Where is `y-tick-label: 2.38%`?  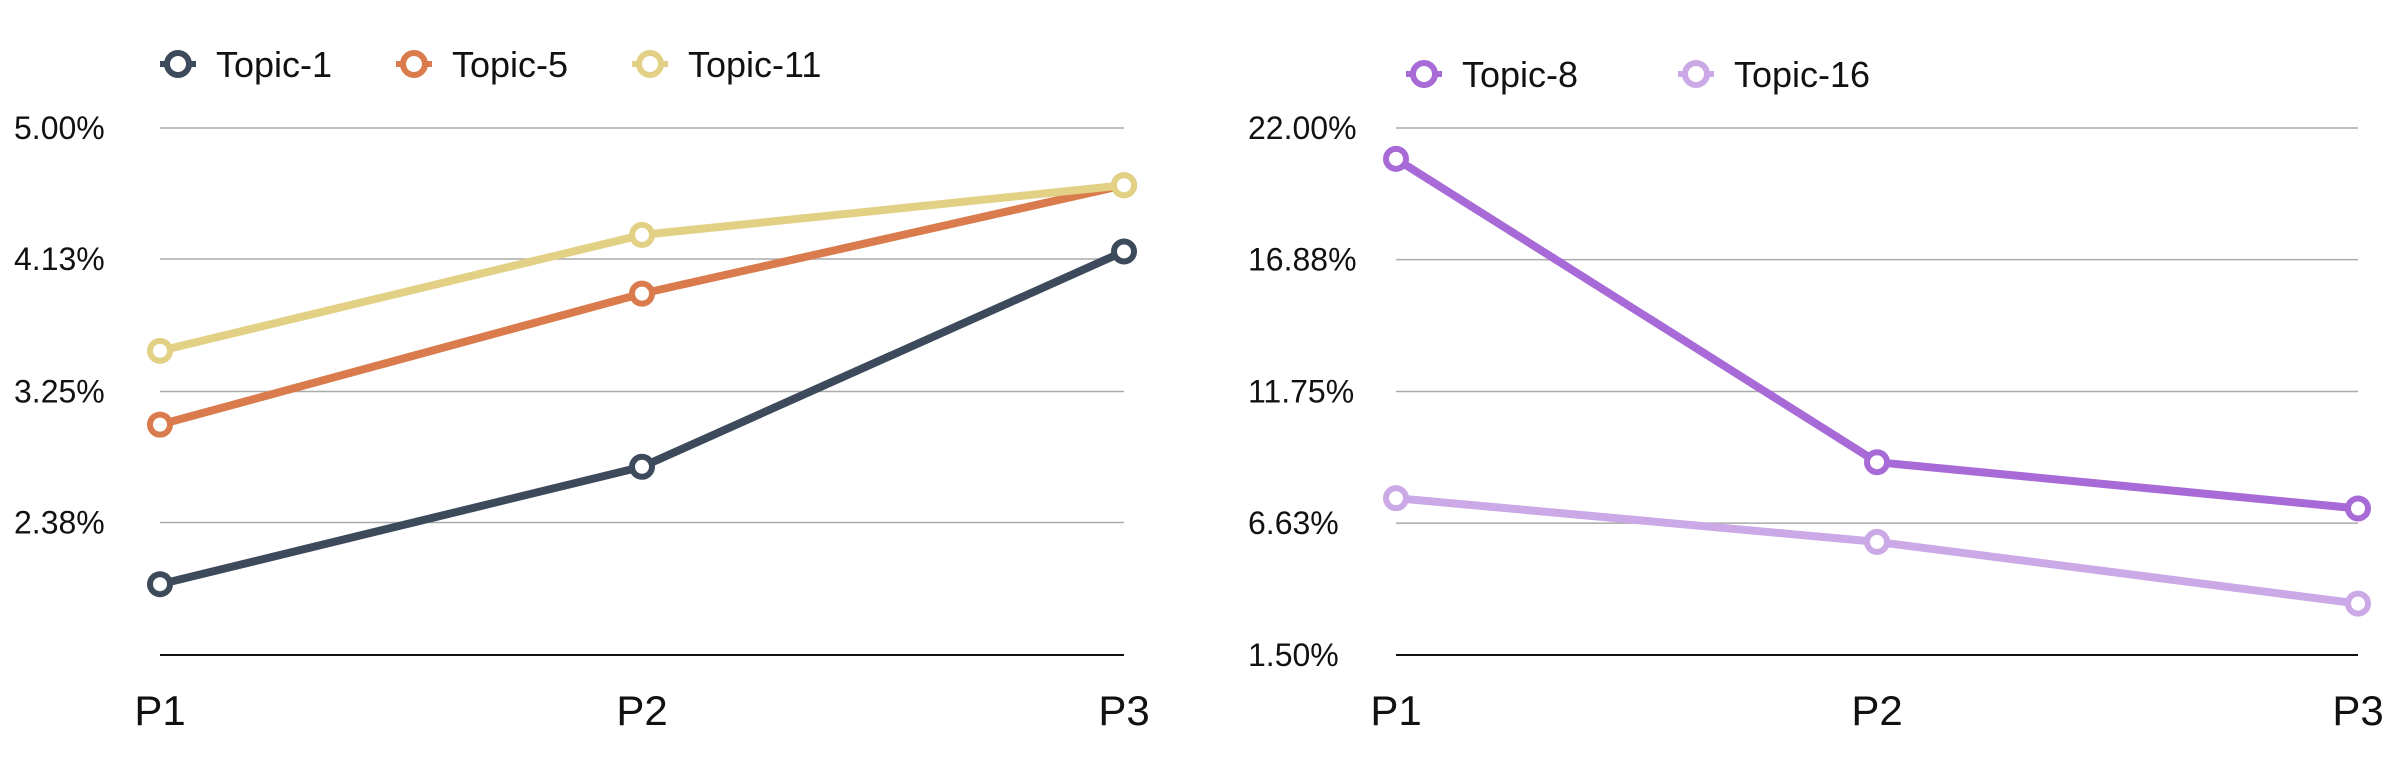 y-tick-label: 2.38% is located at coordinates (59, 522).